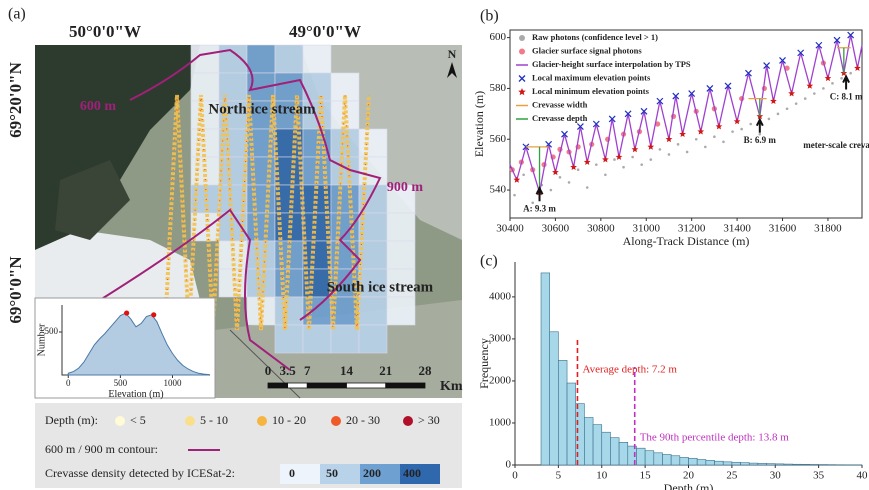 The width and height of the screenshot is (869, 490). Describe the element at coordinates (17, 14) in the screenshot. I see `panel-label: (a)` at that location.